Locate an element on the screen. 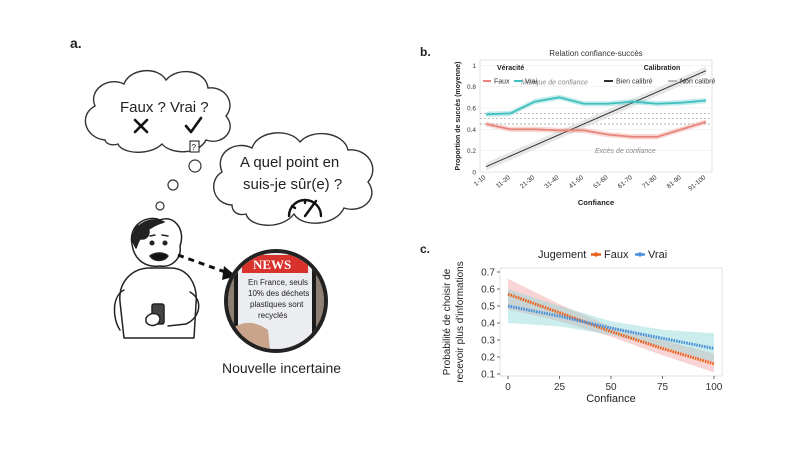  chart-b-ytick-label: 0.6 is located at coordinates (471, 109).